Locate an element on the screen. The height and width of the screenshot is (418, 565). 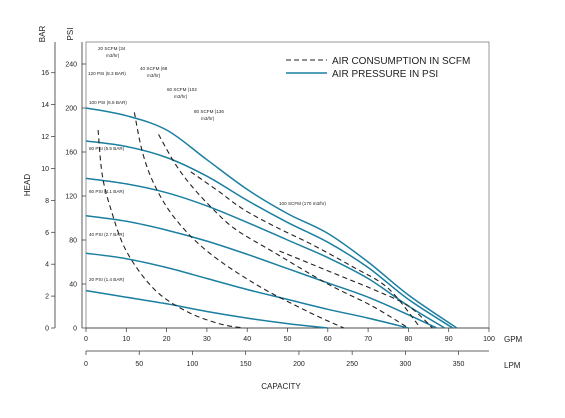
curve-label: 20 PSI (1.4 BAR) is located at coordinates (107, 279).